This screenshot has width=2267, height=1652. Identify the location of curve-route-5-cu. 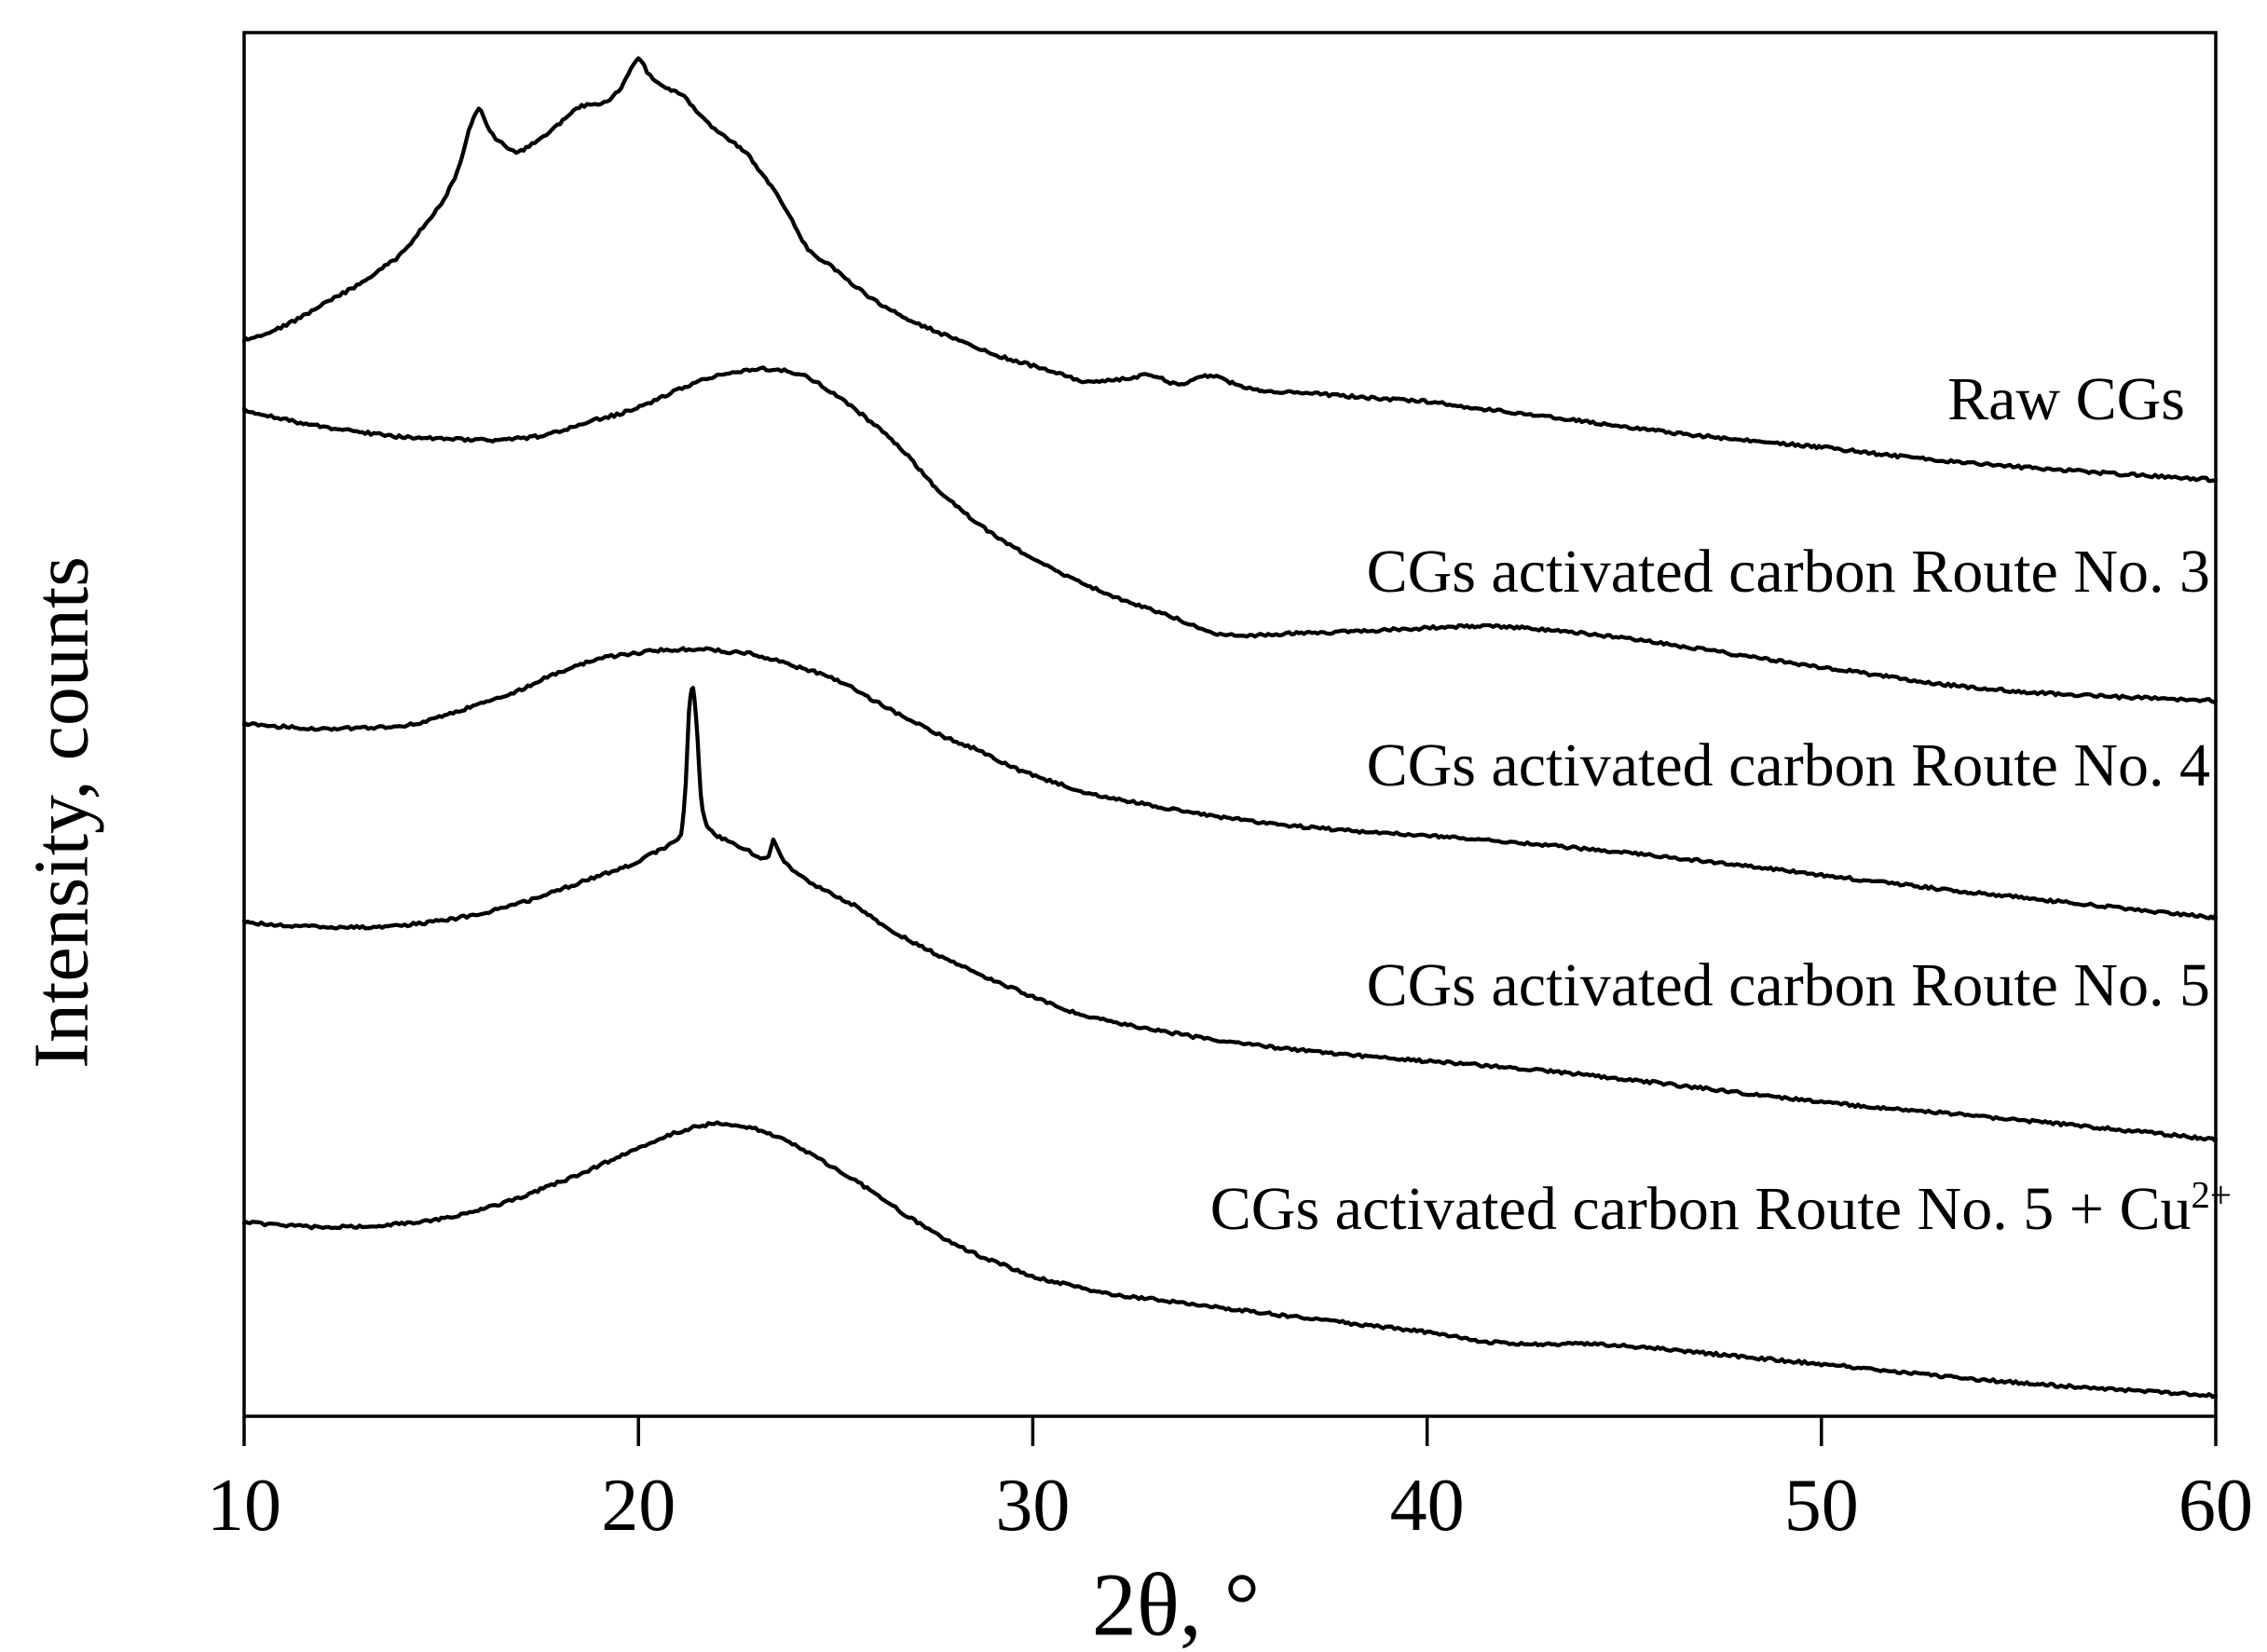
(1230, 1259).